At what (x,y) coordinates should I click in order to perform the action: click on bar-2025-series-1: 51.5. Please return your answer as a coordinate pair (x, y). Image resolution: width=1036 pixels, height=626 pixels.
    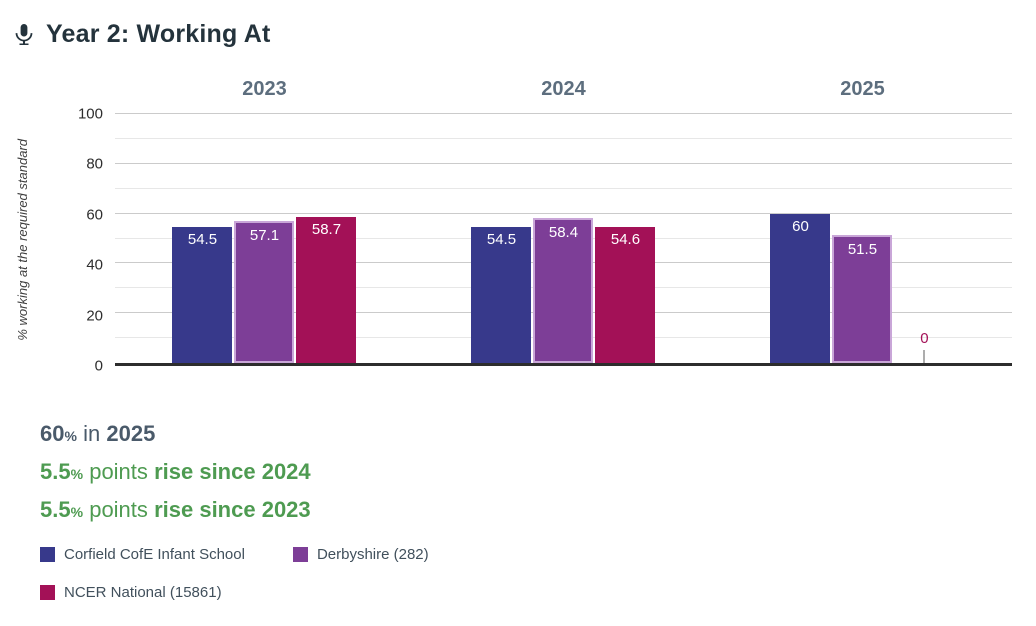
    Looking at the image, I should click on (862, 298).